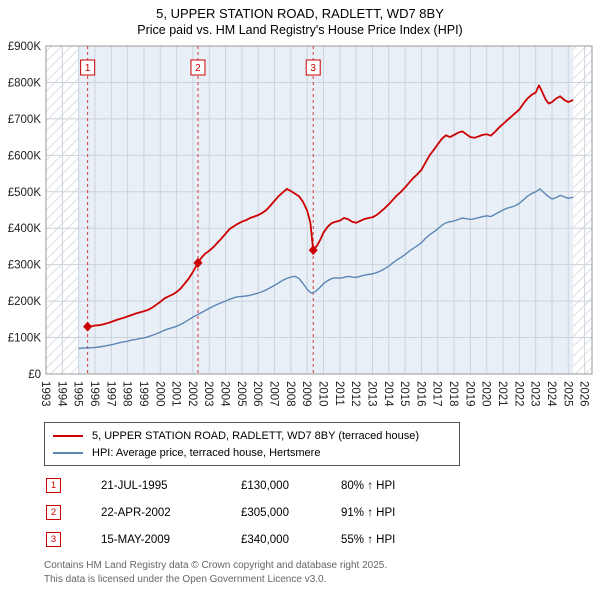 This screenshot has height=590, width=600. What do you see at coordinates (265, 512) in the screenshot?
I see `sale-price: £305,000` at bounding box center [265, 512].